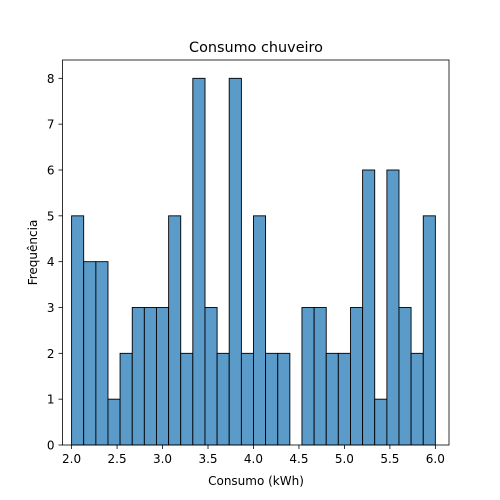  I want to click on y-tick-label: 1, so click(51, 400).